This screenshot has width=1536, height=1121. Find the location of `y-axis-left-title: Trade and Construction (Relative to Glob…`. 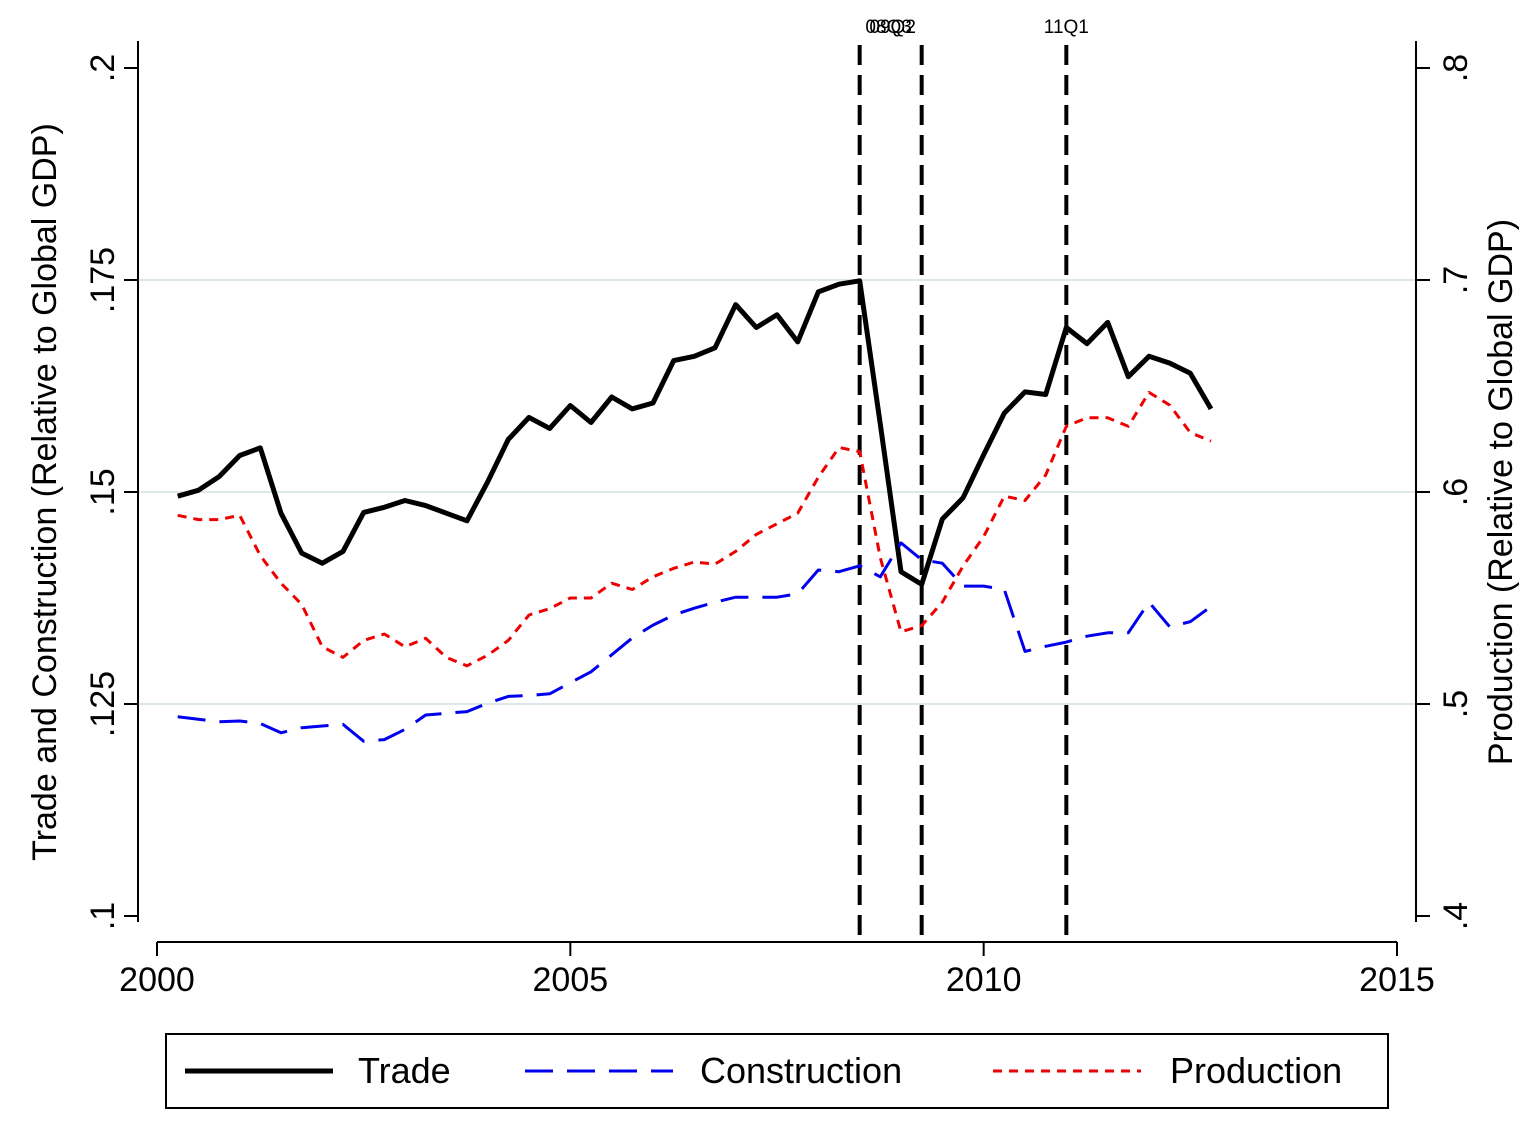

y-axis-left-title: Trade and Construction (Relative to Glob… is located at coordinates (45, 492).